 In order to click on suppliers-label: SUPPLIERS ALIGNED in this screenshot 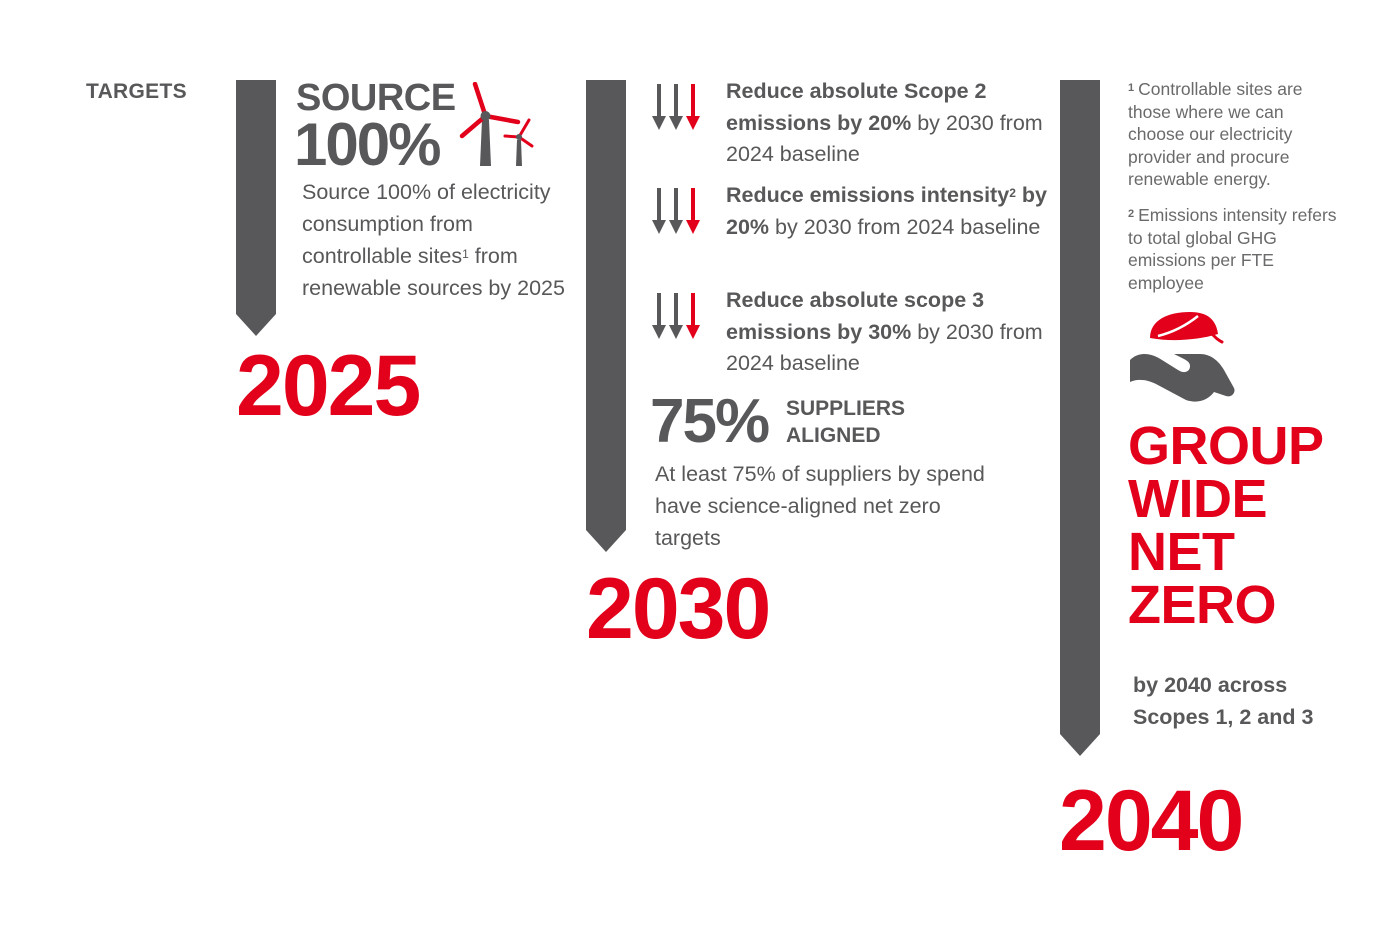, I will do `click(846, 422)`.